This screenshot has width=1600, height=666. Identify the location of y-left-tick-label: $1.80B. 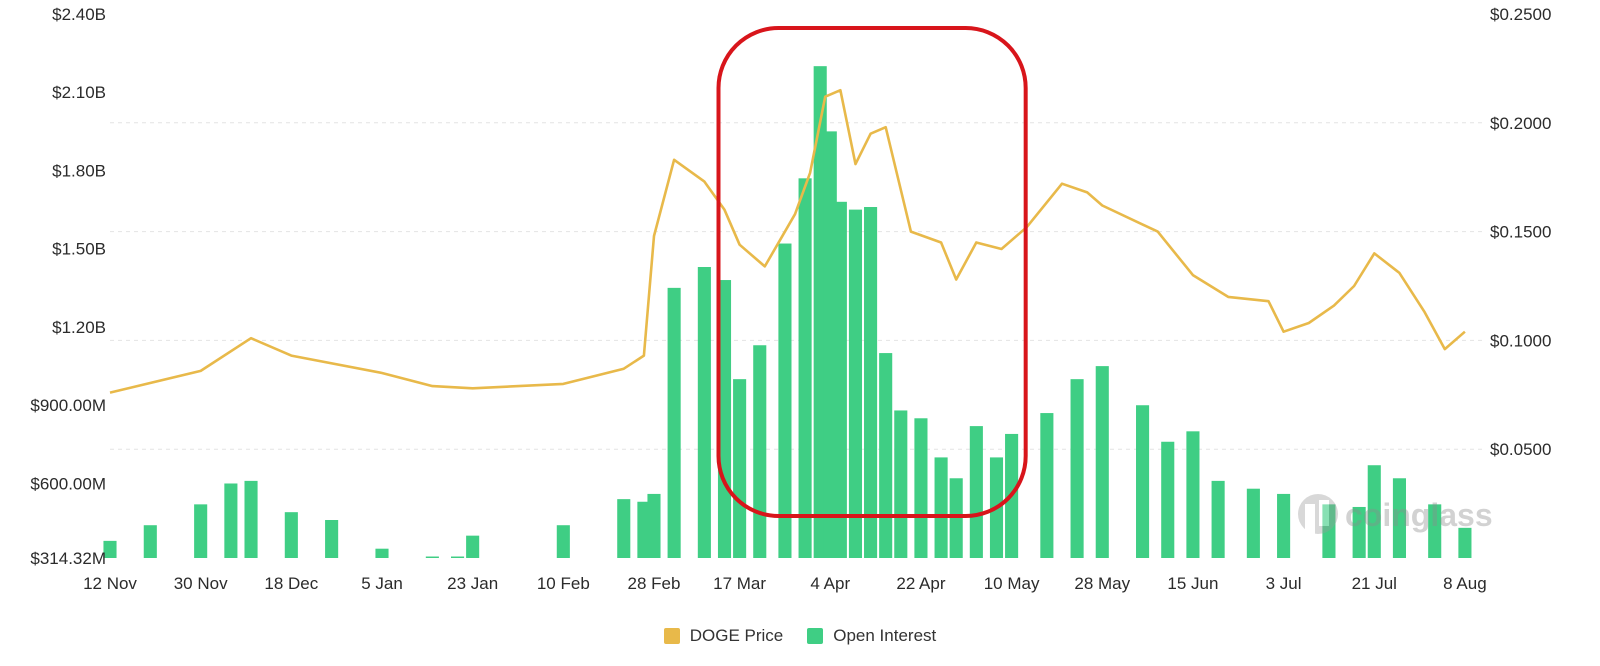
(79, 170).